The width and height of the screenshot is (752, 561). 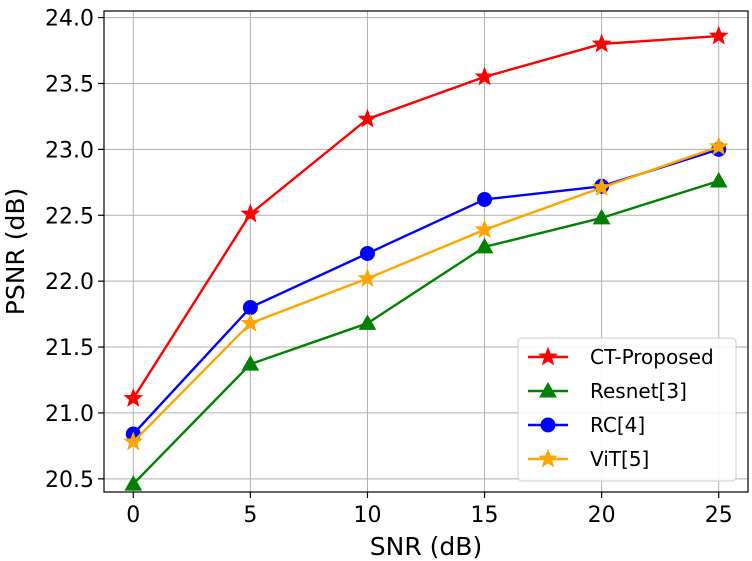 I want to click on legend-item: Resnet[3], so click(x=607, y=391).